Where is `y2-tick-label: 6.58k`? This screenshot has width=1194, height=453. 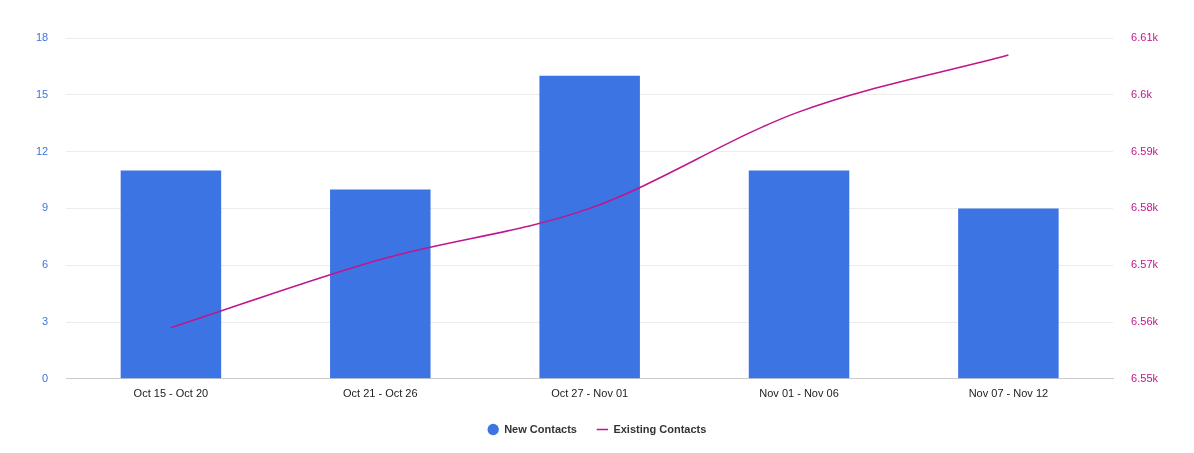
y2-tick-label: 6.58k is located at coordinates (1145, 207).